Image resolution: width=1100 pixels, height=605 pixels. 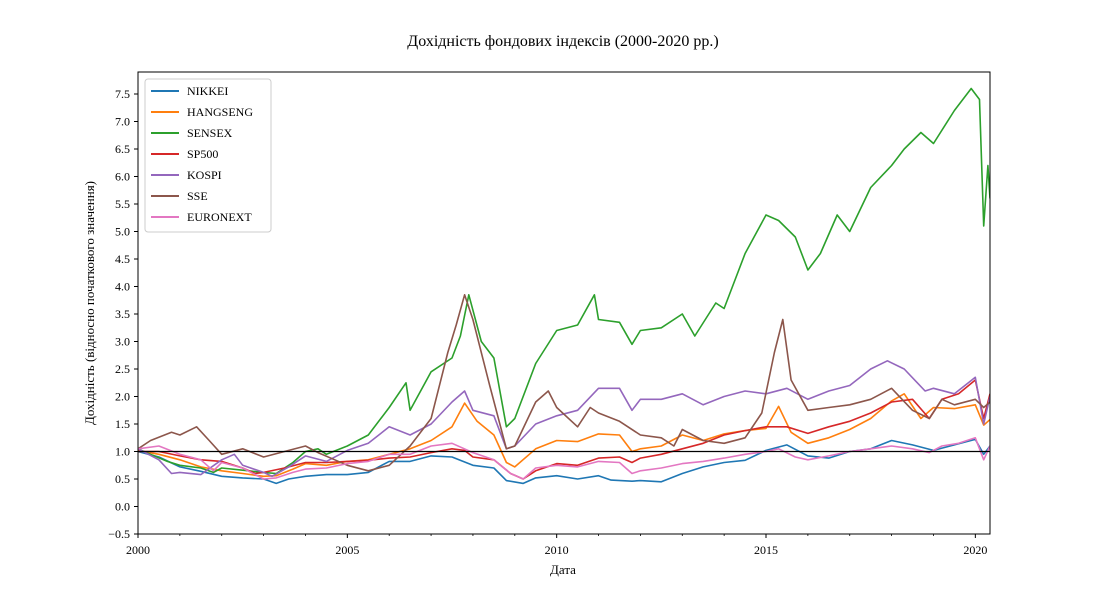 What do you see at coordinates (564, 435) in the screenshot?
I see `series-line-hangseng` at bounding box center [564, 435].